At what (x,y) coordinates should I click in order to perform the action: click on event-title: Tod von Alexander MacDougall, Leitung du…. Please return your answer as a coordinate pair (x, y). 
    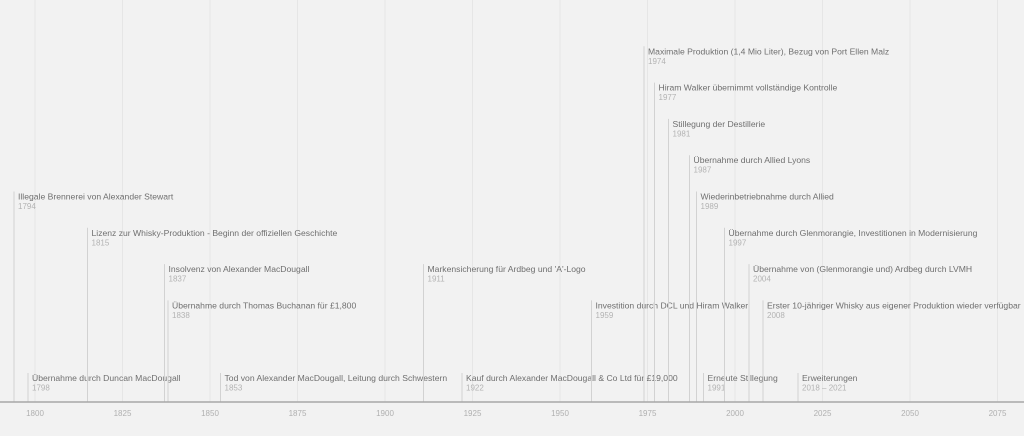
    Looking at the image, I should click on (336, 378).